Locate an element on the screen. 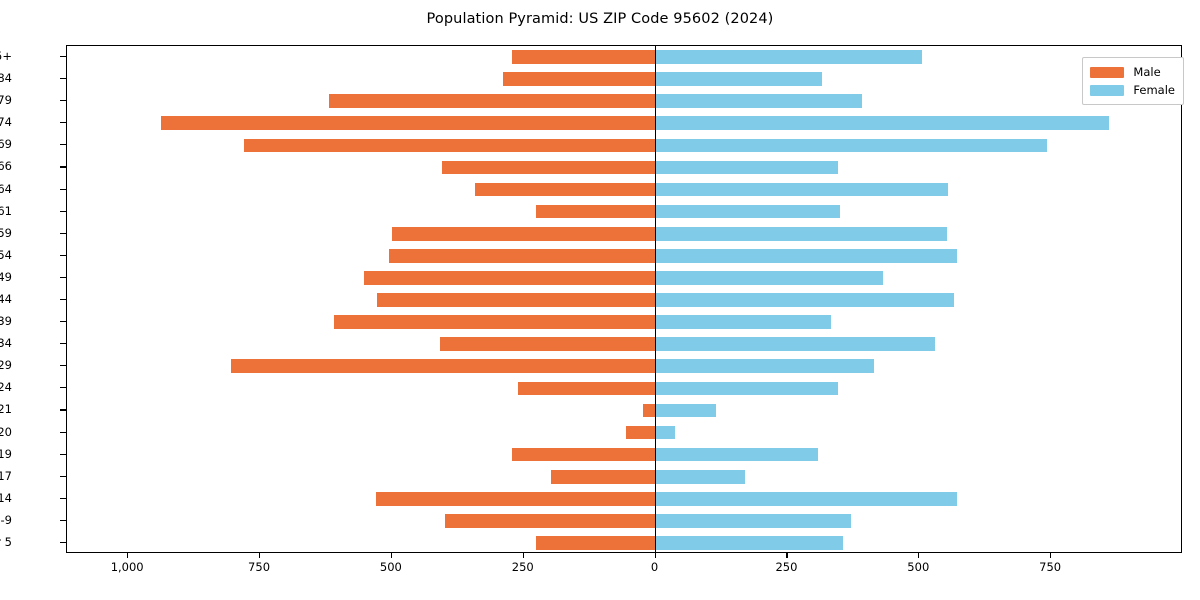  x-axis-tick-label: 1,000 is located at coordinates (127, 567).